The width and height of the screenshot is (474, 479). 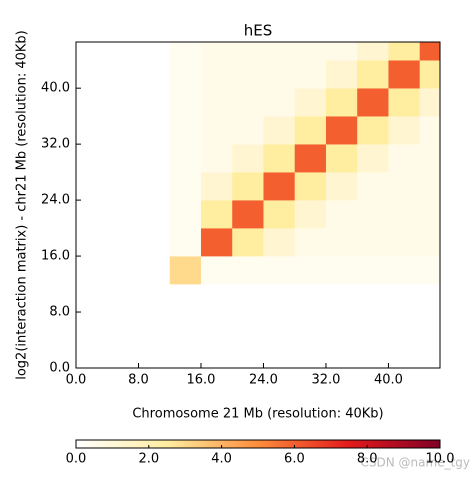 I want to click on colorbar-tick-label: 6.0, so click(x=294, y=459).